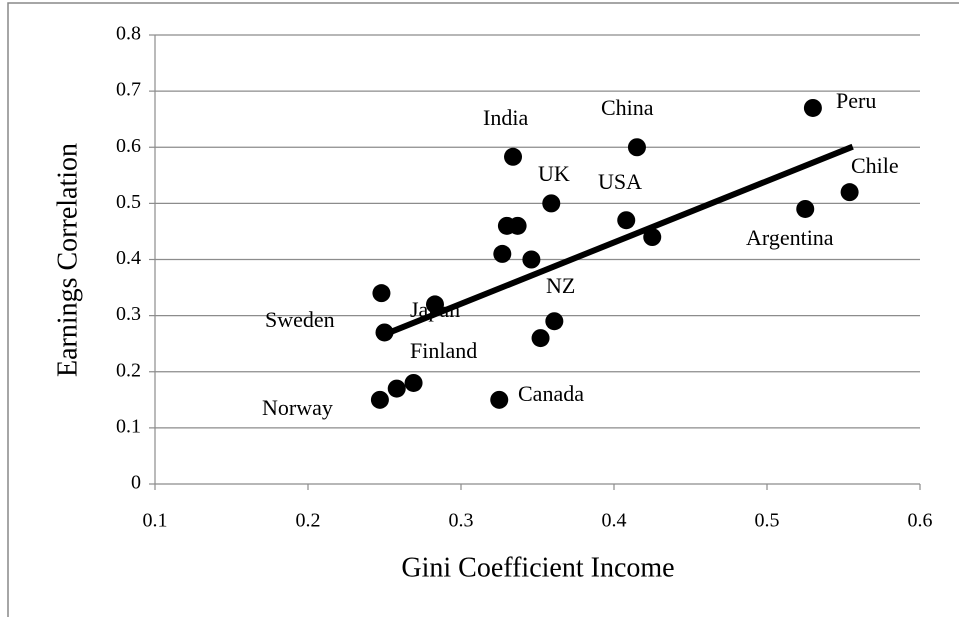 The image size is (959, 617). Describe the element at coordinates (461, 521) in the screenshot. I see `x-tick-label: 0.3` at that location.